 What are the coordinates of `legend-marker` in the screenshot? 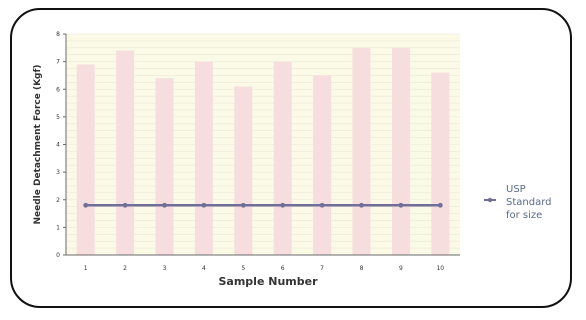 It's located at (490, 200).